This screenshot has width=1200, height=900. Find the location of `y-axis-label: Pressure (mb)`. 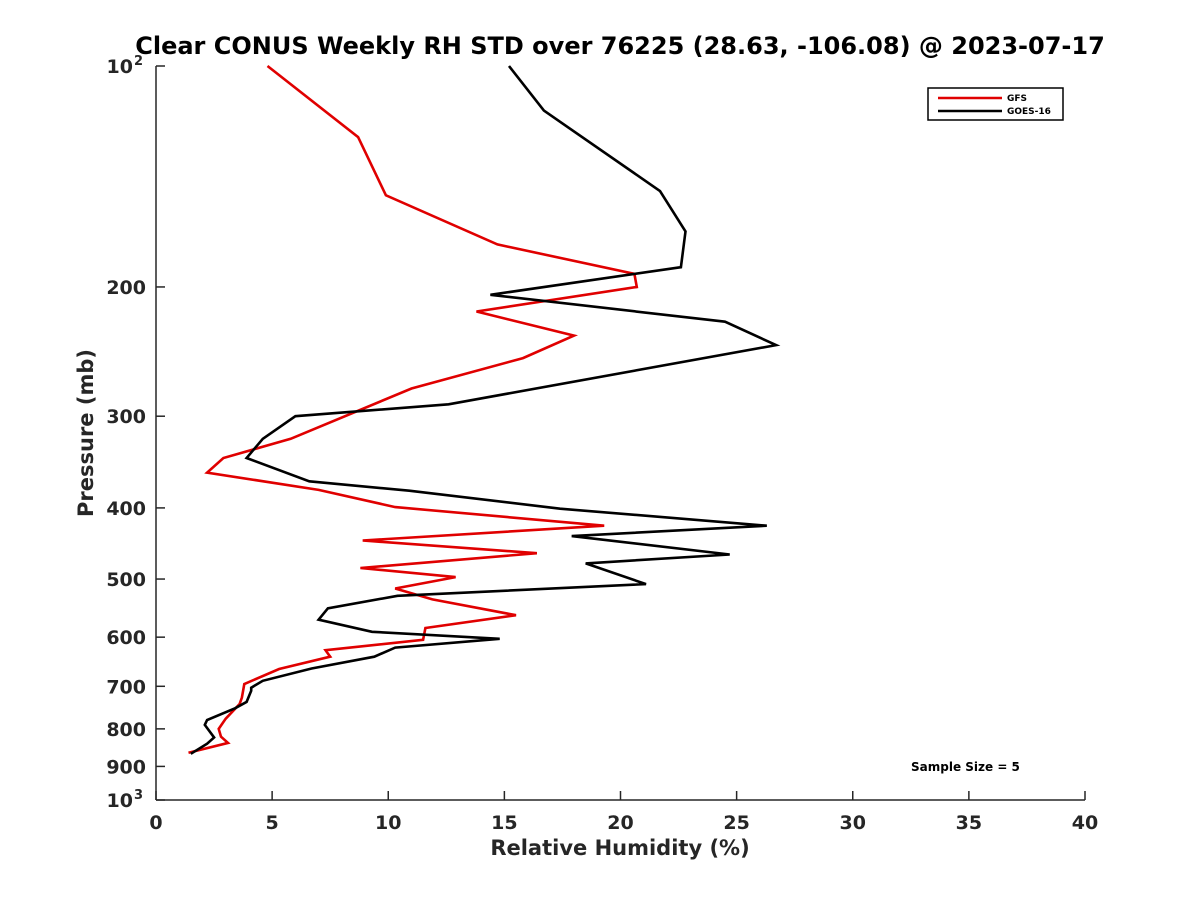

y-axis-label: Pressure (mb) is located at coordinates (86, 433).